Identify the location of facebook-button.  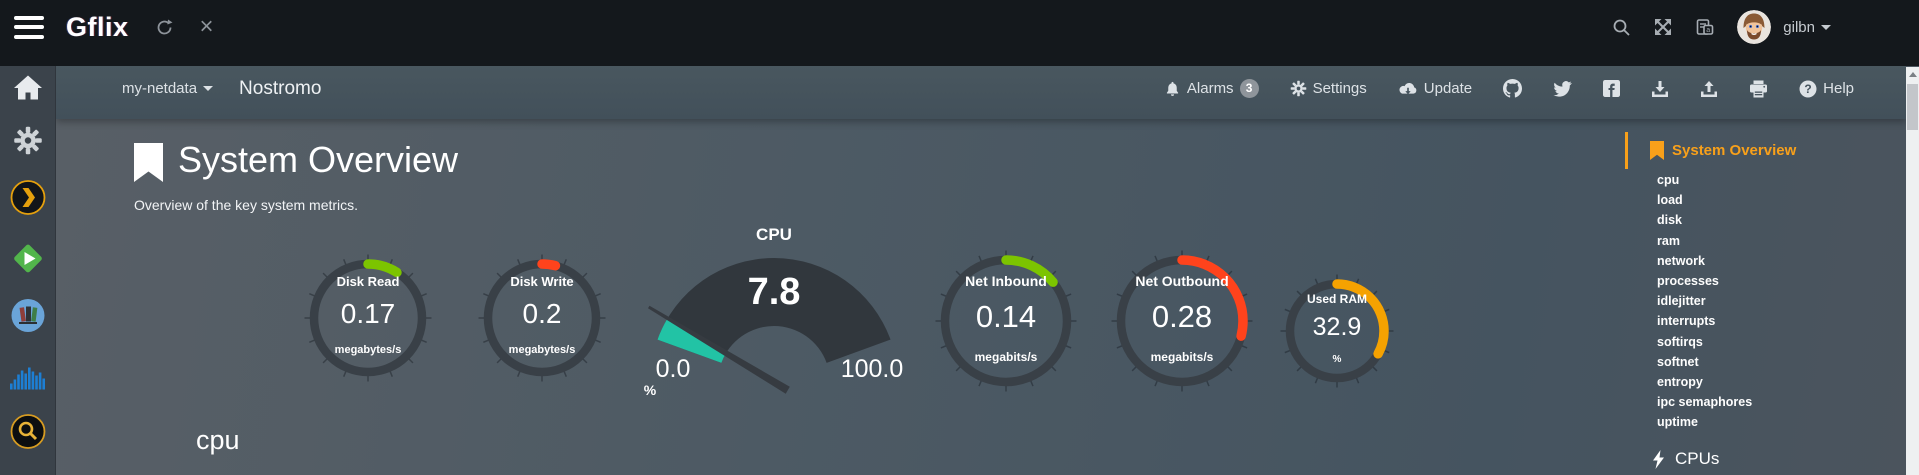
(1612, 88).